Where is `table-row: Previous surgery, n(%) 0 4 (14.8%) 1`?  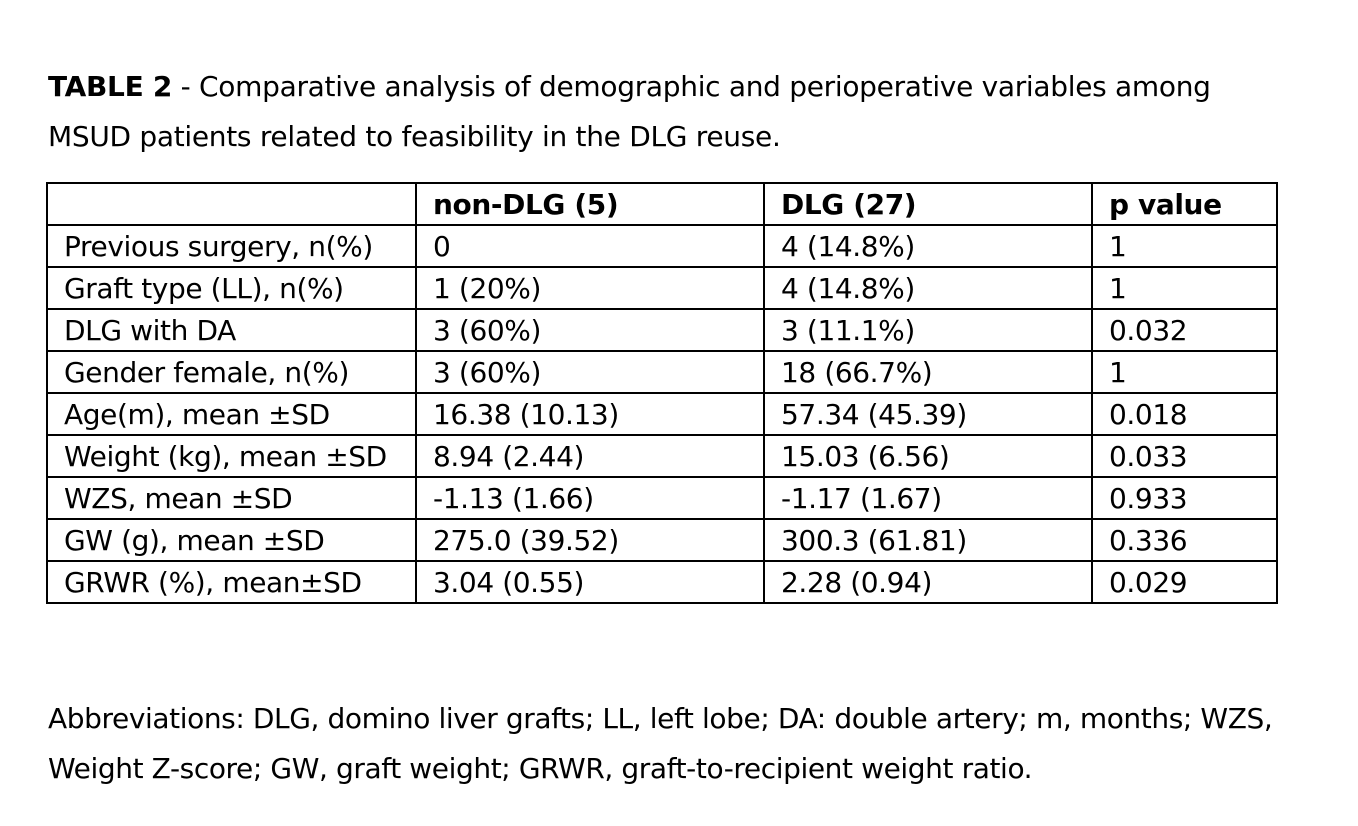
table-row: Previous surgery, n(%) 0 4 (14.8%) 1 is located at coordinates (662, 246).